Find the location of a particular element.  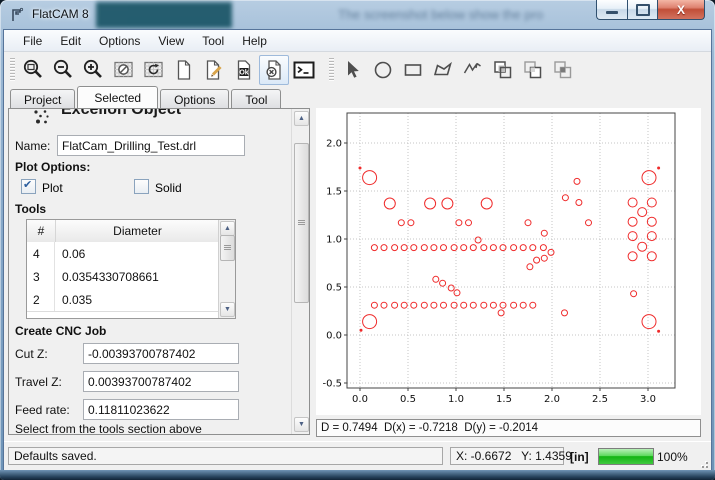

menu-file: File is located at coordinates (33, 40).